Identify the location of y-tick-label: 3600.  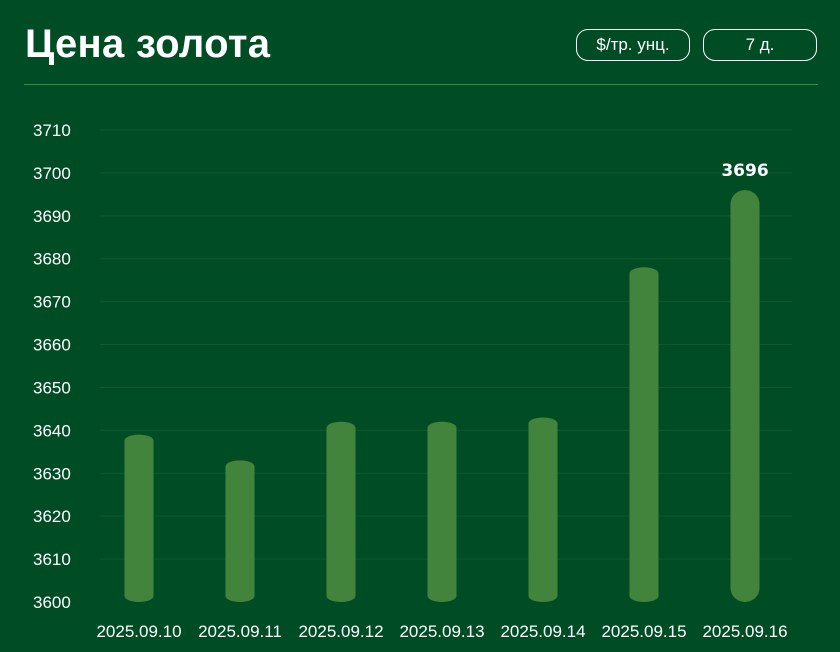
(52, 602).